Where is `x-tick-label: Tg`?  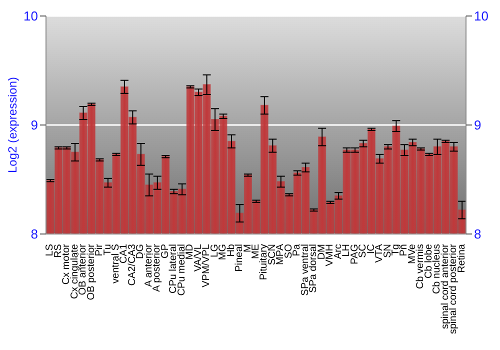 x-tick-label: Tg is located at coordinates (396, 250).